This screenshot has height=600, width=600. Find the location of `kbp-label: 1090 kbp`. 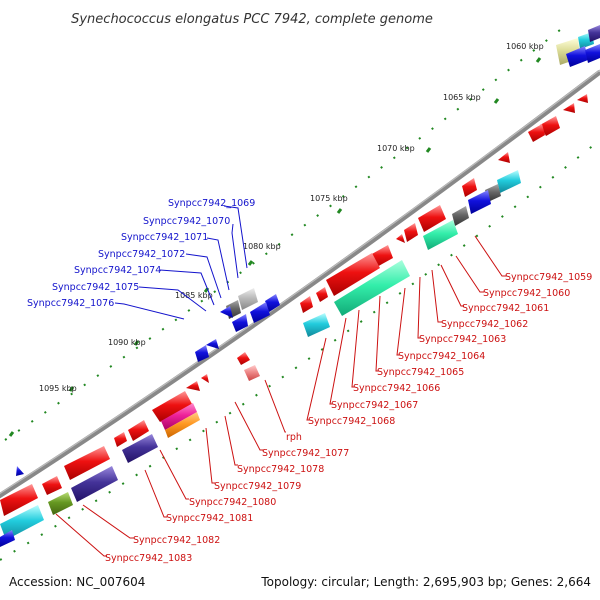

kbp-label: 1090 kbp is located at coordinates (127, 342).